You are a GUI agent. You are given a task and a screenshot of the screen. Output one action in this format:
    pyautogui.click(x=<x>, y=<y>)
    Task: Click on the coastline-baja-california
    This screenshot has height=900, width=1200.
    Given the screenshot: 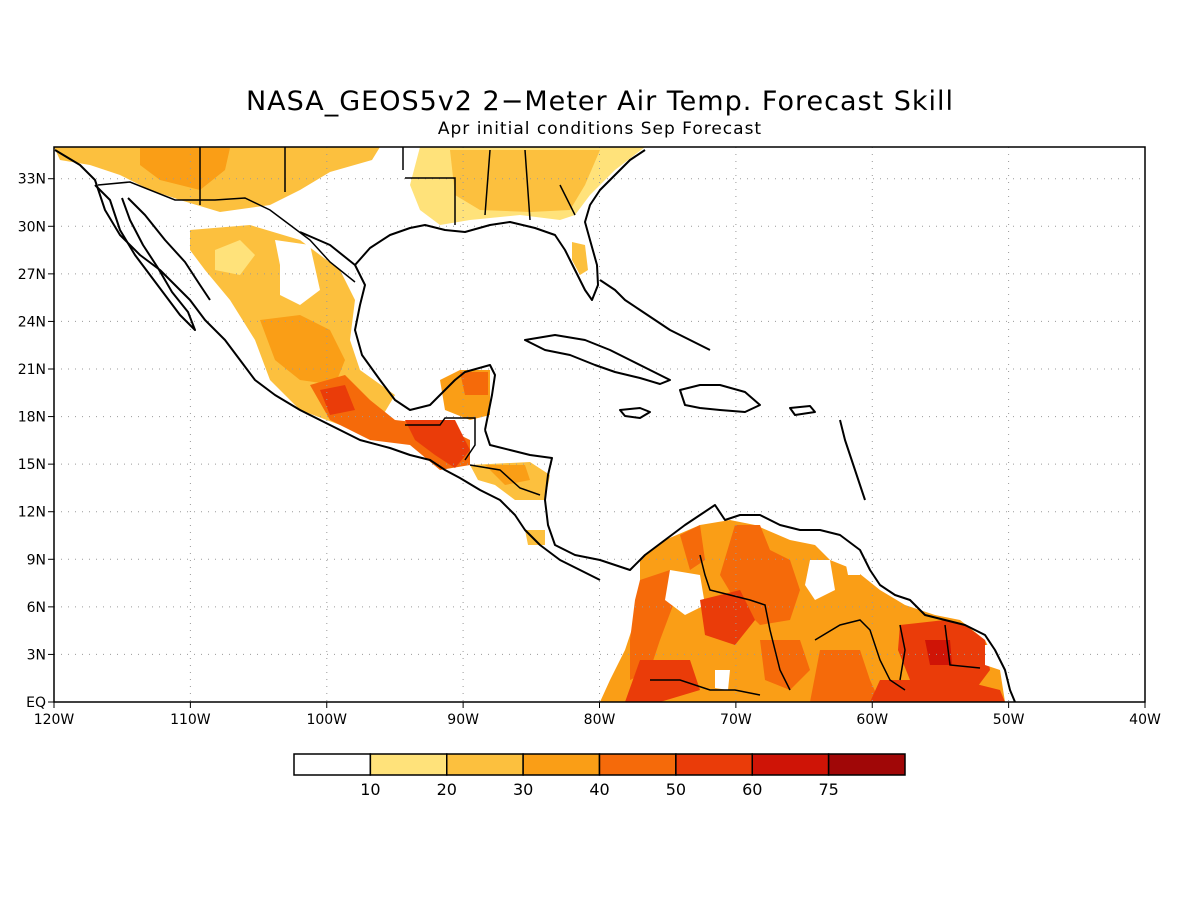 What is the action you would take?
    pyautogui.click(x=145, y=257)
    